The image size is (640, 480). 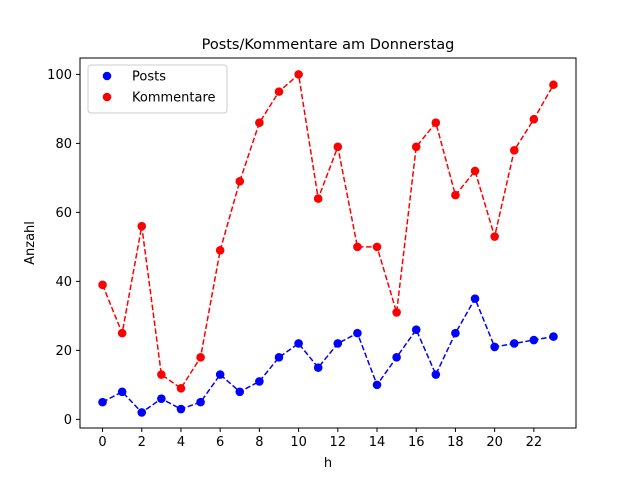 What do you see at coordinates (534, 442) in the screenshot?
I see `x-tick-label: 22` at bounding box center [534, 442].